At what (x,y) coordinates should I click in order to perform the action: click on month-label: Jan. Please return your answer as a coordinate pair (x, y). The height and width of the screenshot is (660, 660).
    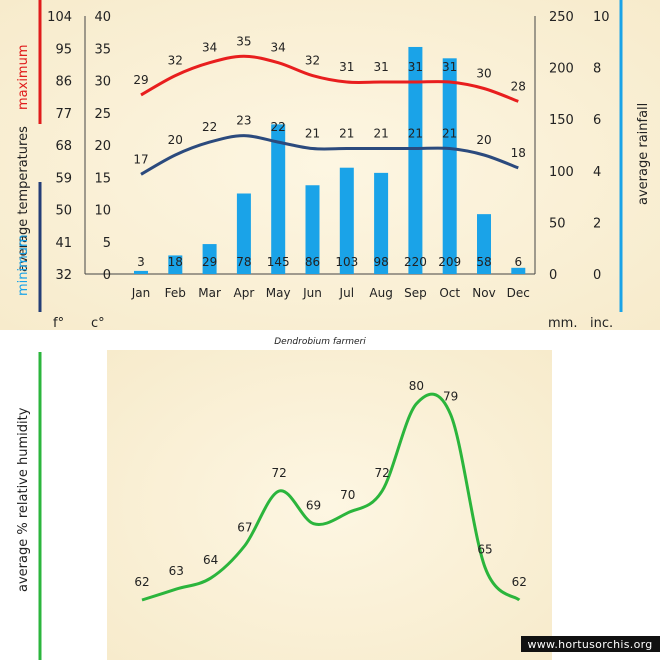
    Looking at the image, I should click on (141, 293).